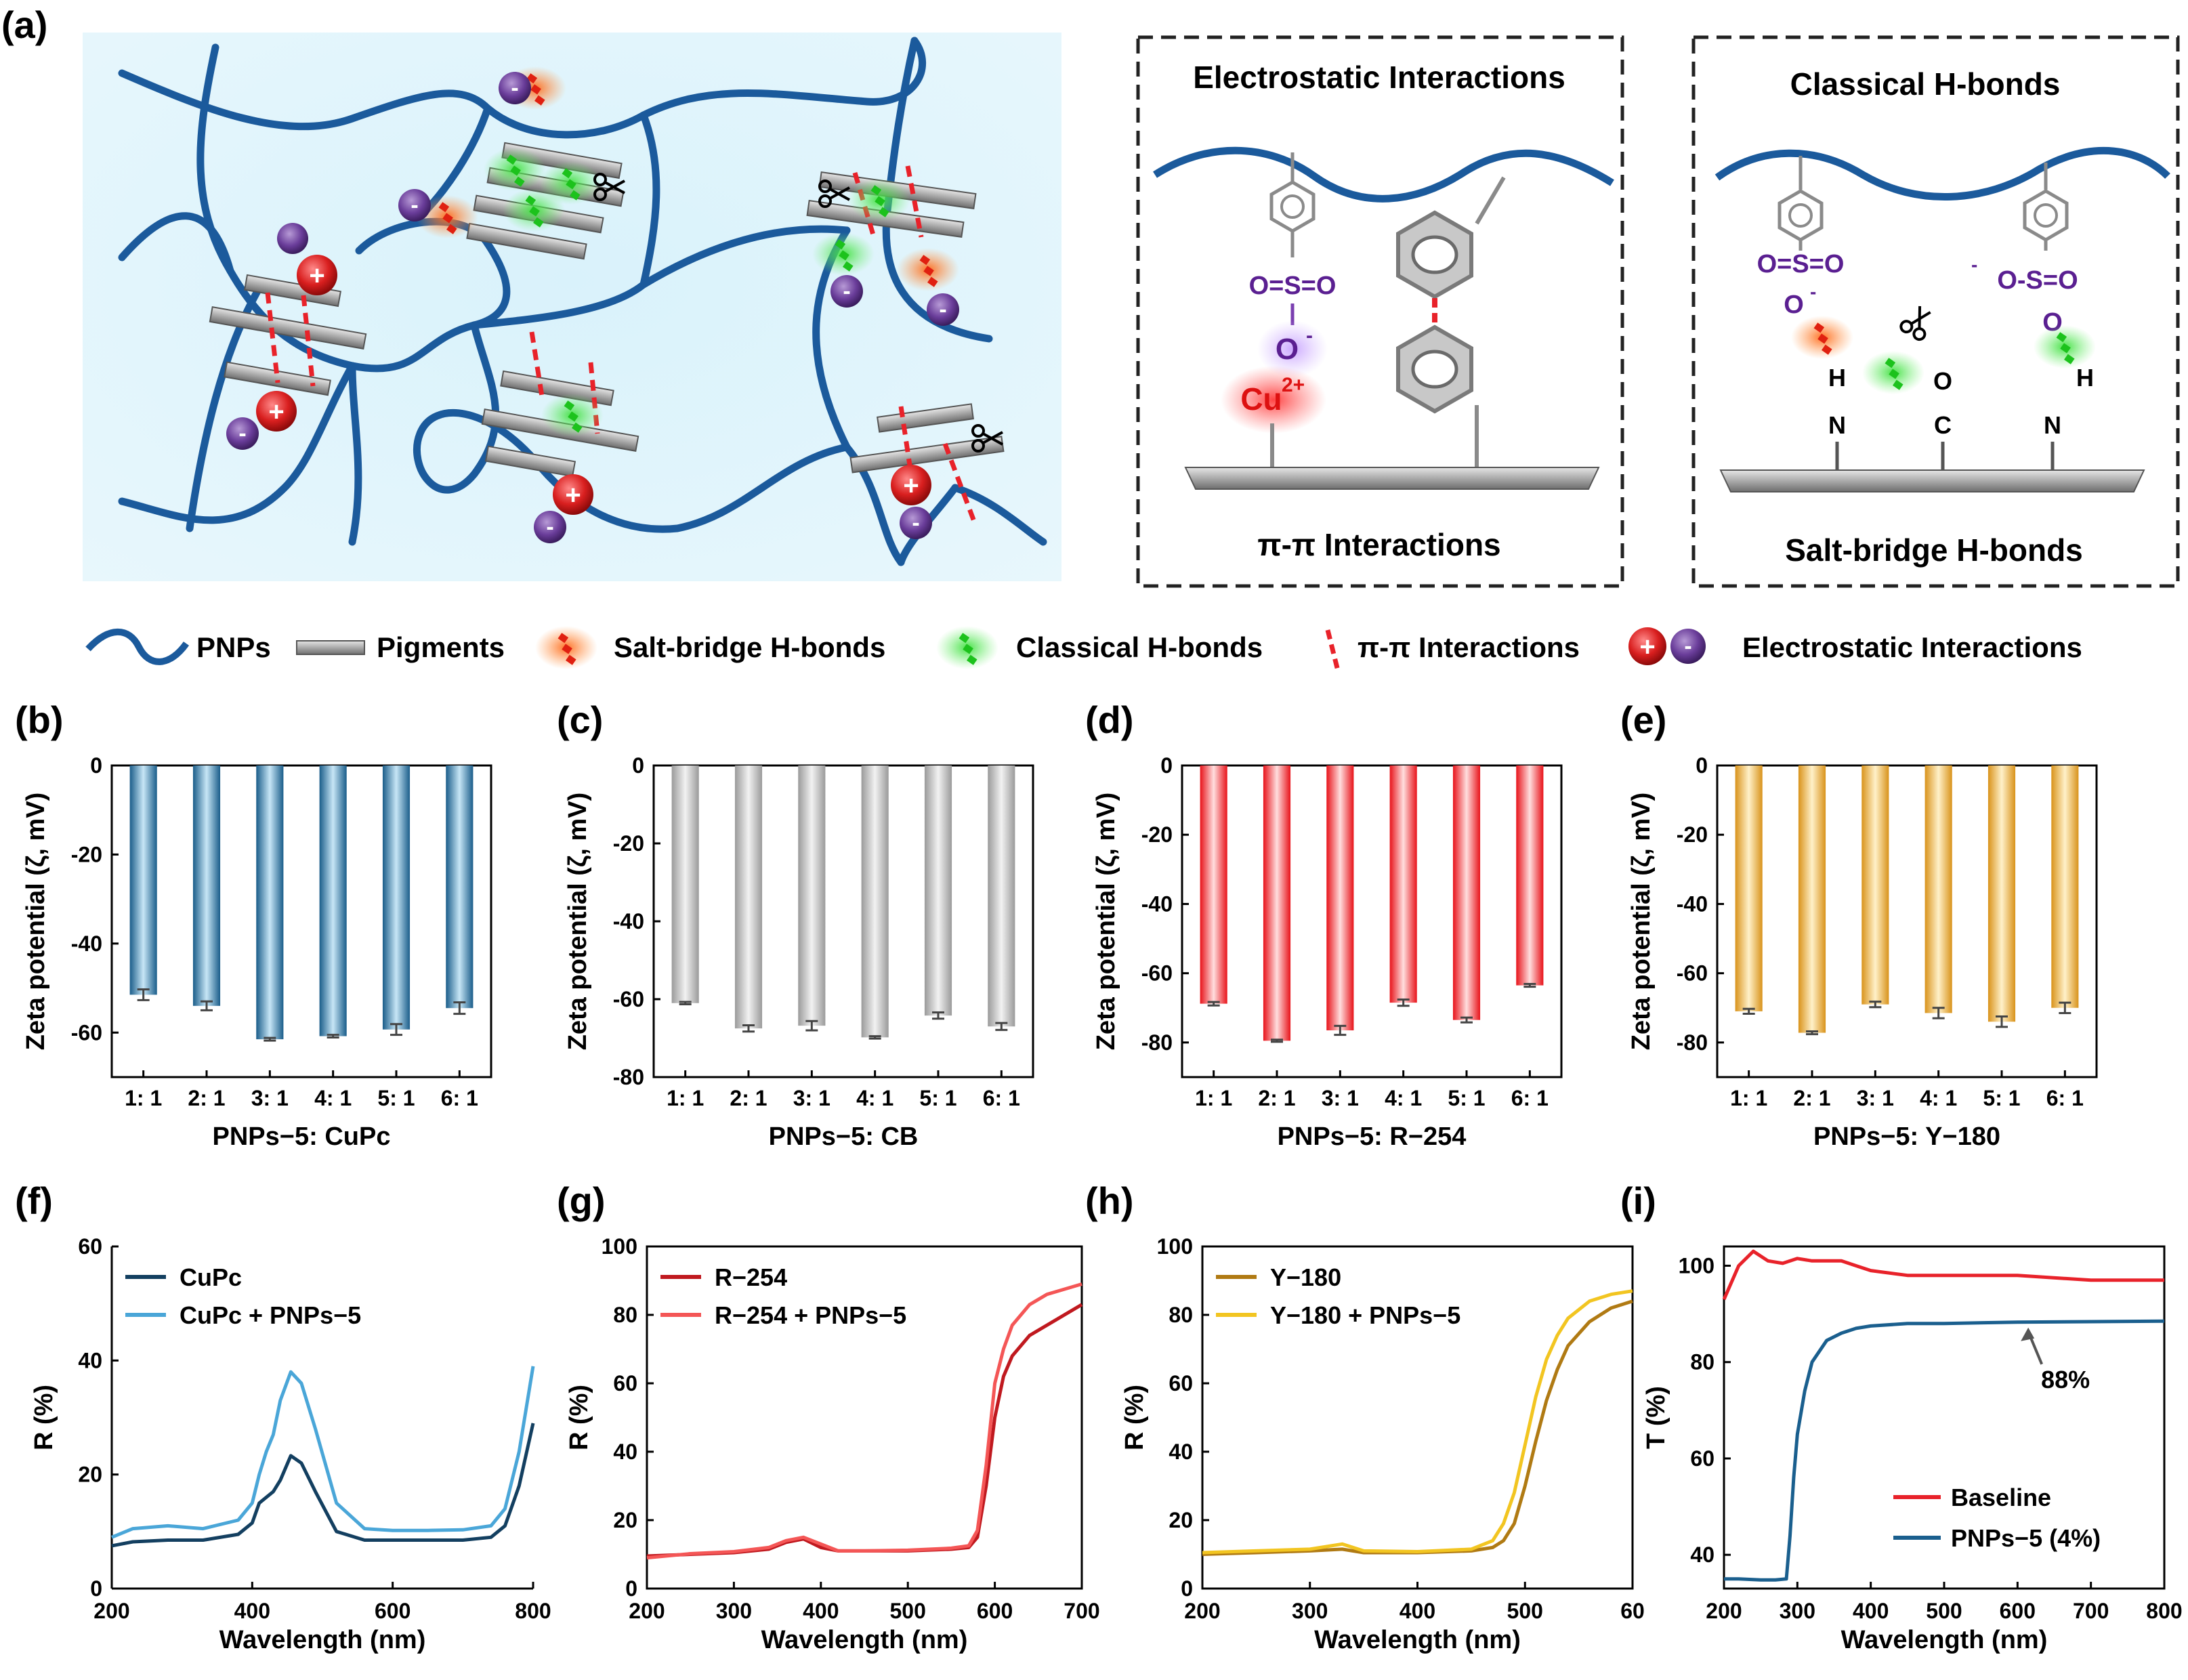  What do you see at coordinates (625, 1315) in the screenshot?
I see `y-tick-label: 80` at bounding box center [625, 1315].